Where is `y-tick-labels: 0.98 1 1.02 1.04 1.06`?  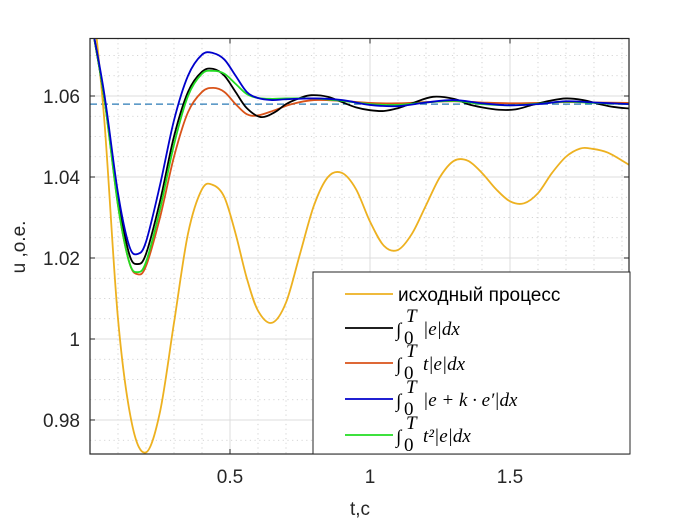
y-tick-labels: 0.98 1 1.02 1.04 1.06 is located at coordinates (61, 259).